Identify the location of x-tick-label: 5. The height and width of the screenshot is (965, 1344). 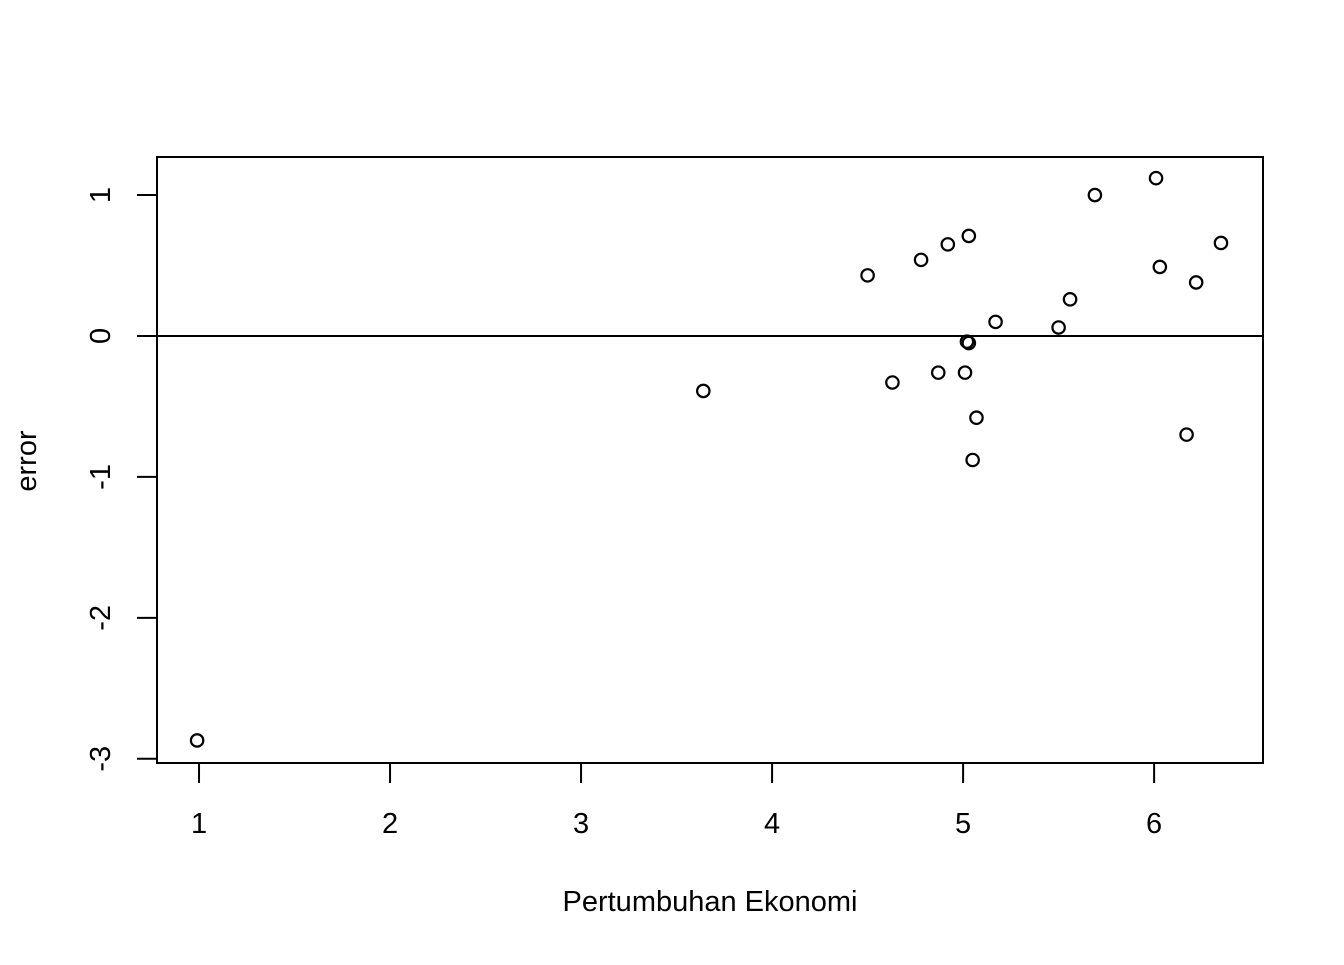
(963, 824).